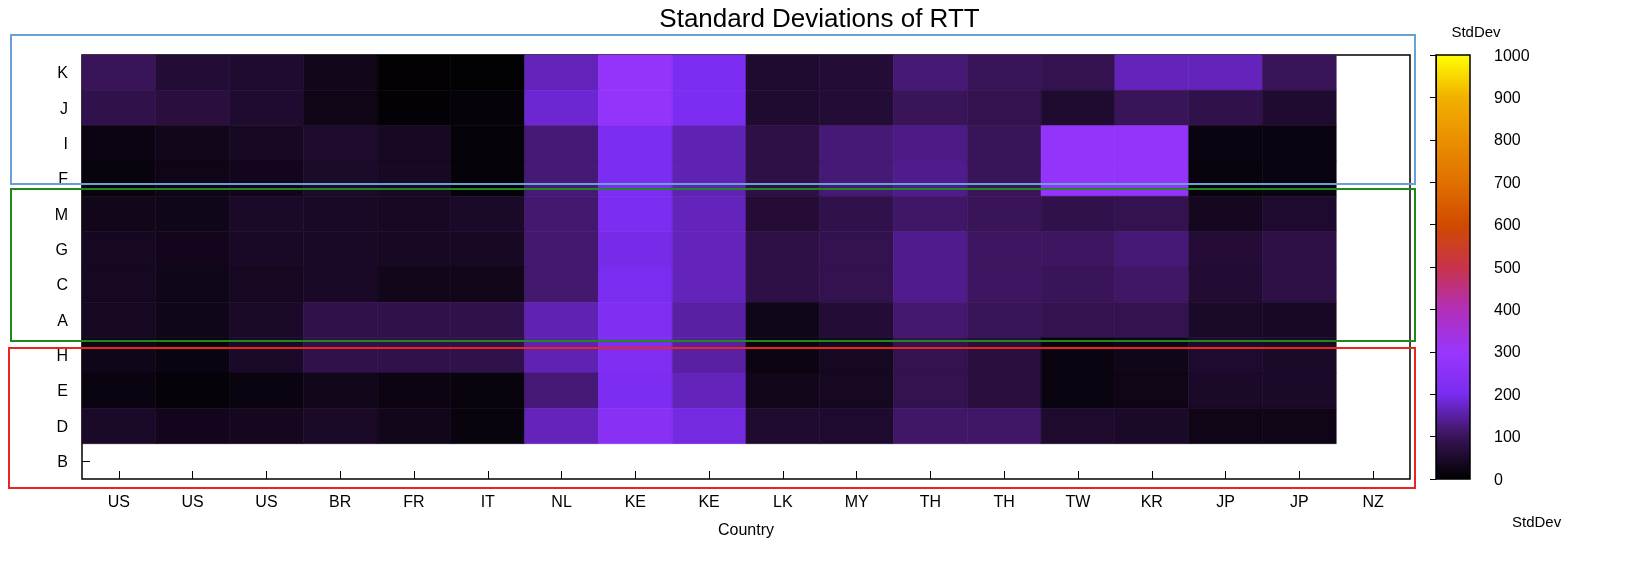  What do you see at coordinates (488, 501) in the screenshot?
I see `x-tick-label: IT` at bounding box center [488, 501].